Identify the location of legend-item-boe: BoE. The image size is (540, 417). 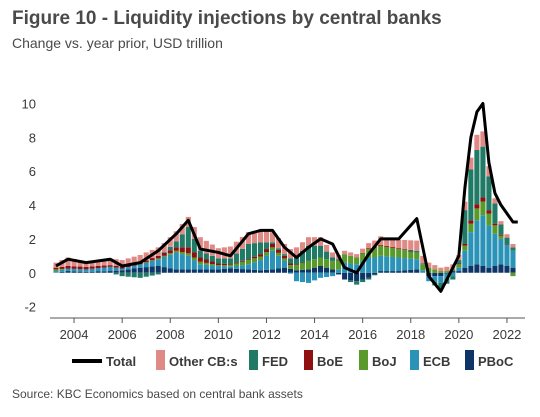
(323, 360).